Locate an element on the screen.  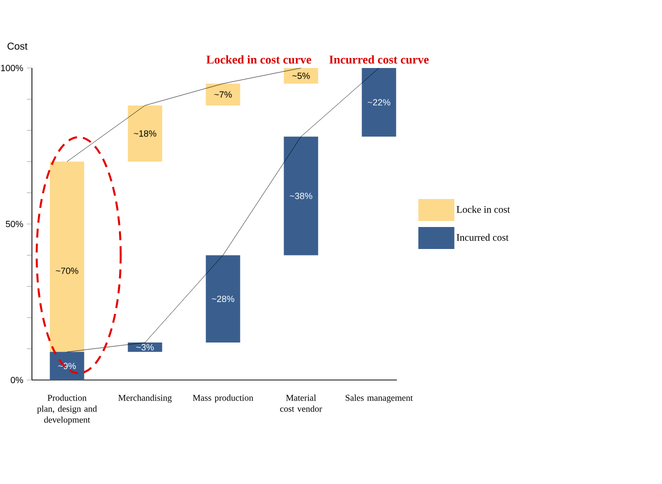
x-tick-label: Material cost vendor is located at coordinates (301, 403).